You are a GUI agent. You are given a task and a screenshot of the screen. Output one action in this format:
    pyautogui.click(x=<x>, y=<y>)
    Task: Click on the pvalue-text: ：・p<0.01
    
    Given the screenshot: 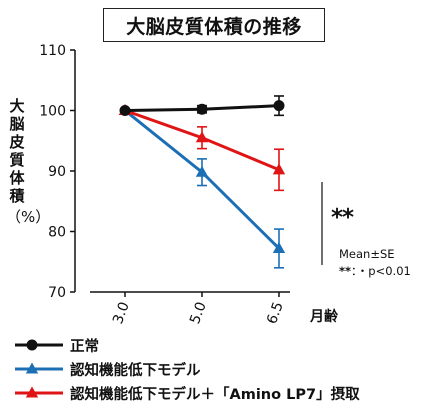 What is the action you would take?
    pyautogui.click(x=381, y=271)
    